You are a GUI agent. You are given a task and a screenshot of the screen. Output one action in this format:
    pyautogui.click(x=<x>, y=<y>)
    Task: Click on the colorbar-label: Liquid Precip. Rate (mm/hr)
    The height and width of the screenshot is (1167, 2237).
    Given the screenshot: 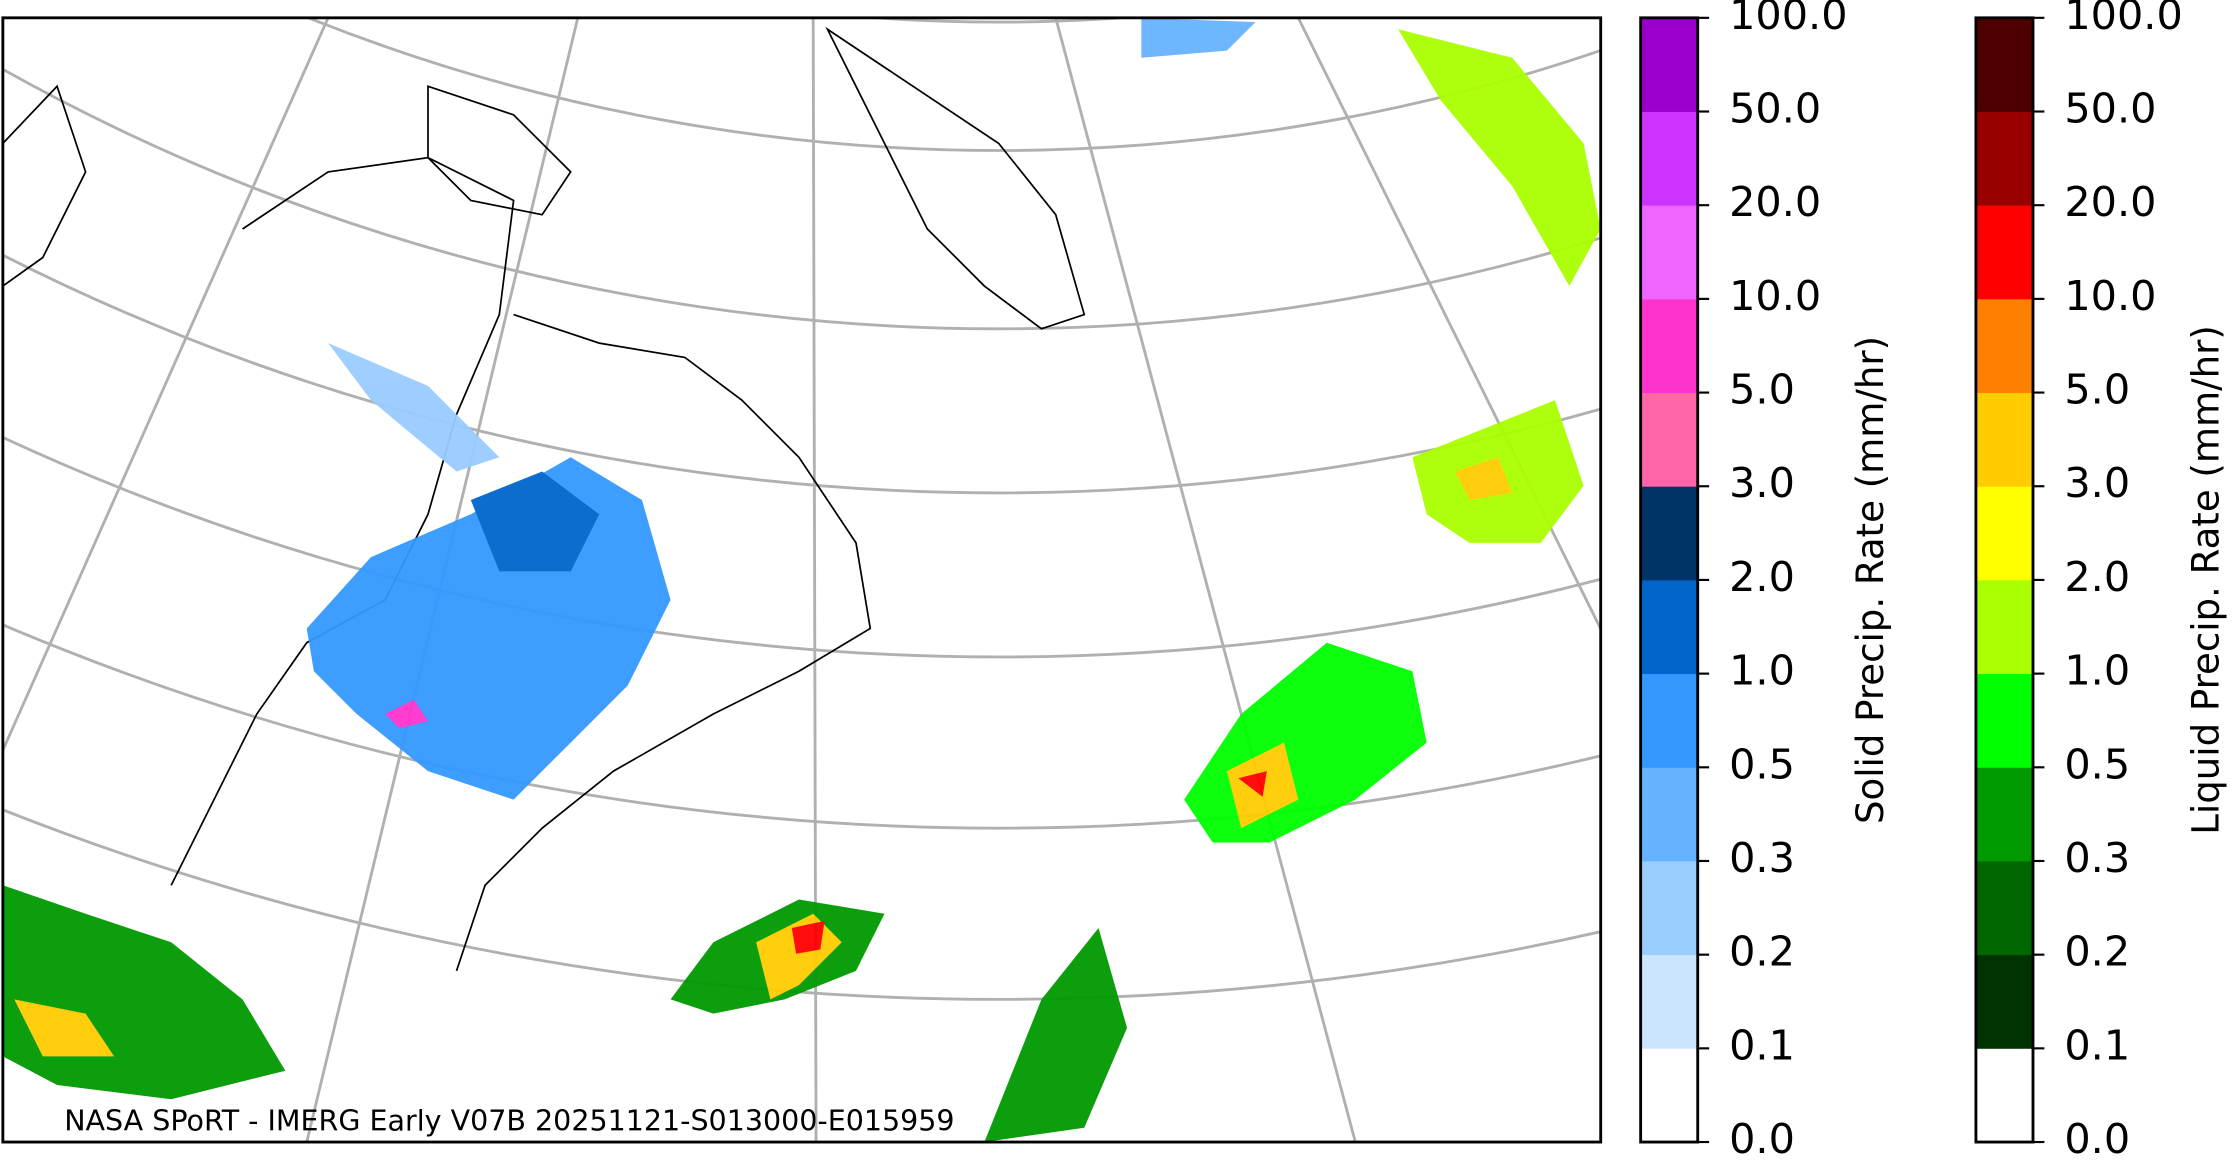 What is the action you would take?
    pyautogui.click(x=2205, y=580)
    